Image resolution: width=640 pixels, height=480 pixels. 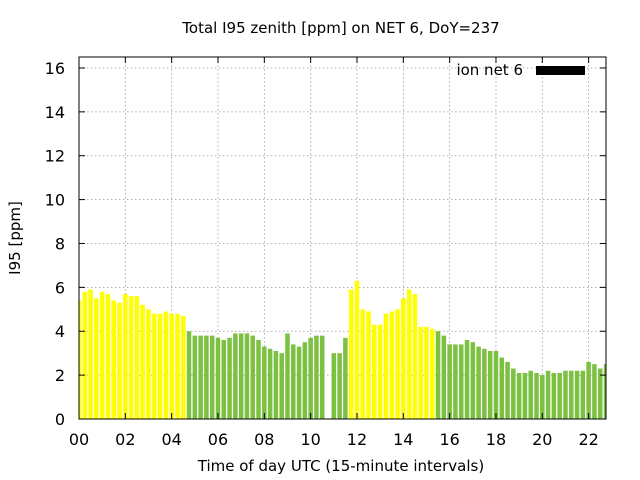 What do you see at coordinates (60, 375) in the screenshot?
I see `y-tick-label: 2` at bounding box center [60, 375].